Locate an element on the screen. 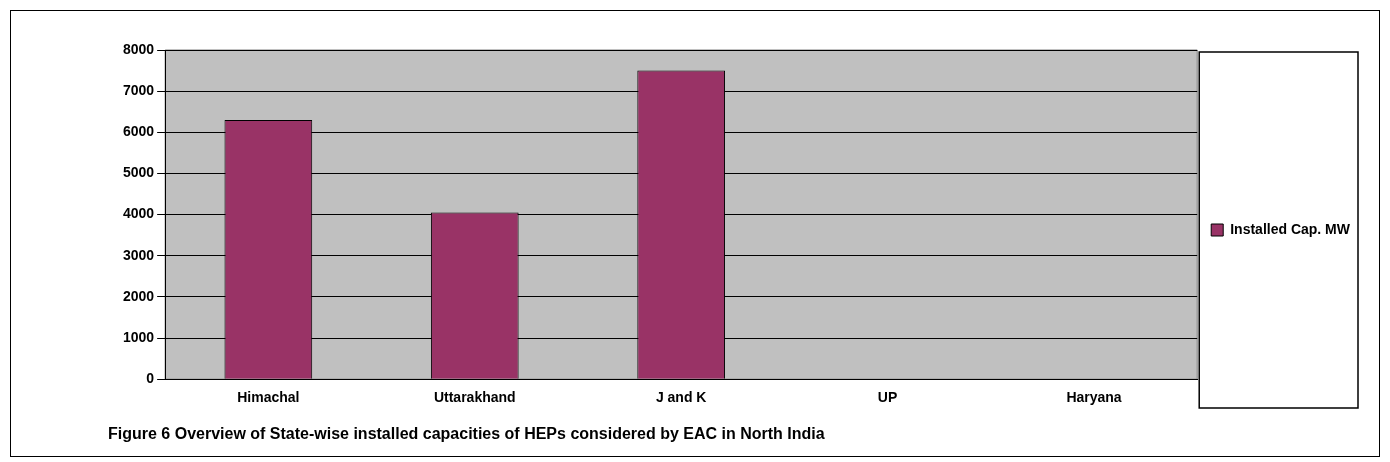  y-tick-label: 2000 is located at coordinates (138, 295).